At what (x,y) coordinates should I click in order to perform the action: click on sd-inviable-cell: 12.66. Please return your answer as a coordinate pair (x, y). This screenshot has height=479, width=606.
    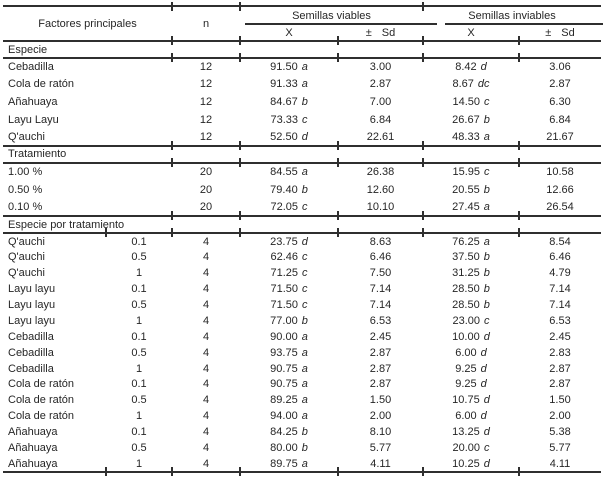
    Looking at the image, I should click on (560, 189).